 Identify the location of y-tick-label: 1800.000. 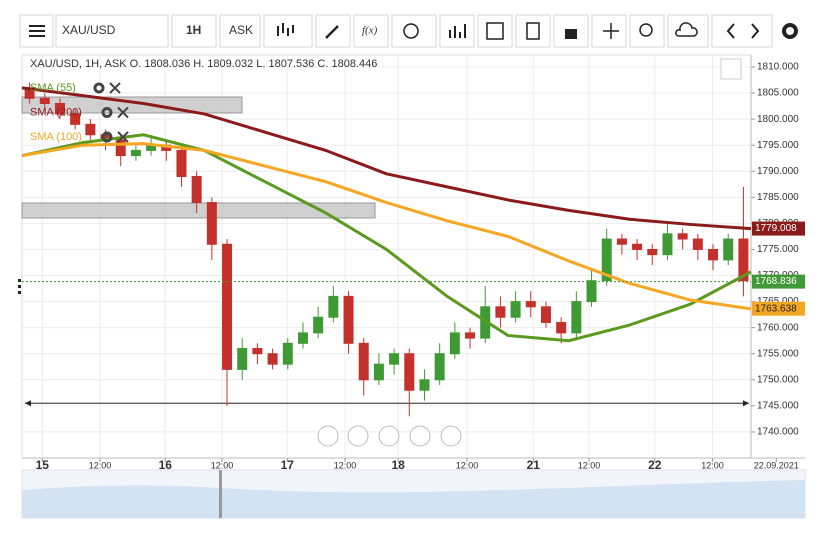
(778, 119).